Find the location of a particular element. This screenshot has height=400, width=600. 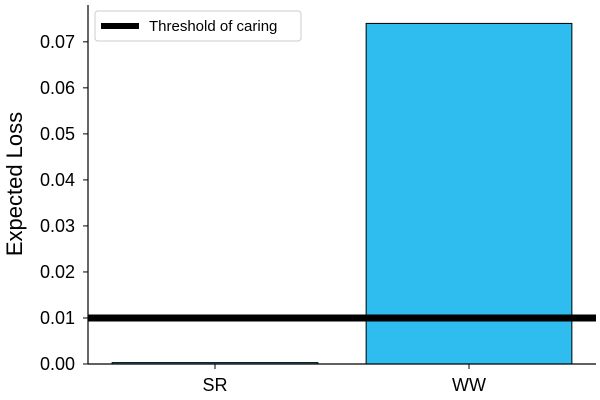

y-tick-label: 0.06 is located at coordinates (57, 88).